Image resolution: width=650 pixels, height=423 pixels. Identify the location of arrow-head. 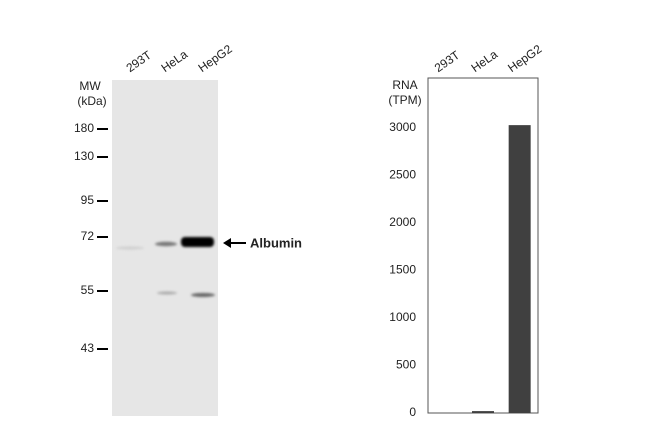
(227, 243).